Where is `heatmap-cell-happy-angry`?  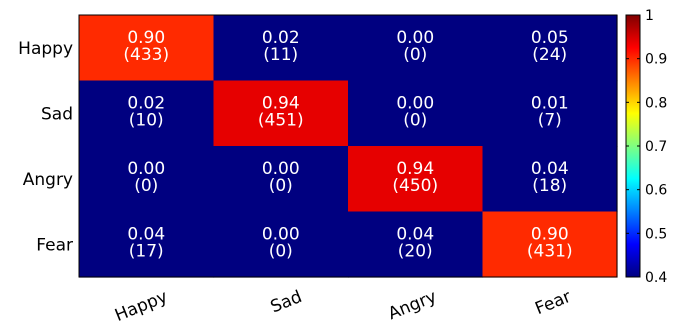
heatmap-cell-happy-angry is located at coordinates (416, 48).